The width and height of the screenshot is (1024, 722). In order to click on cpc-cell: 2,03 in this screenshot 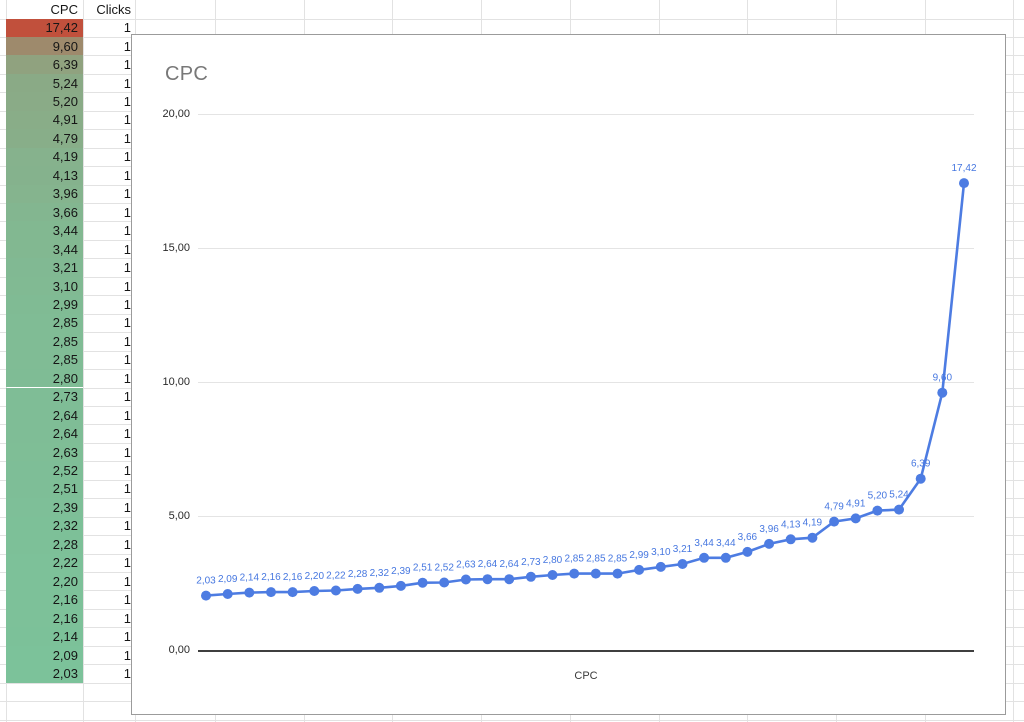, I will do `click(44, 673)`.